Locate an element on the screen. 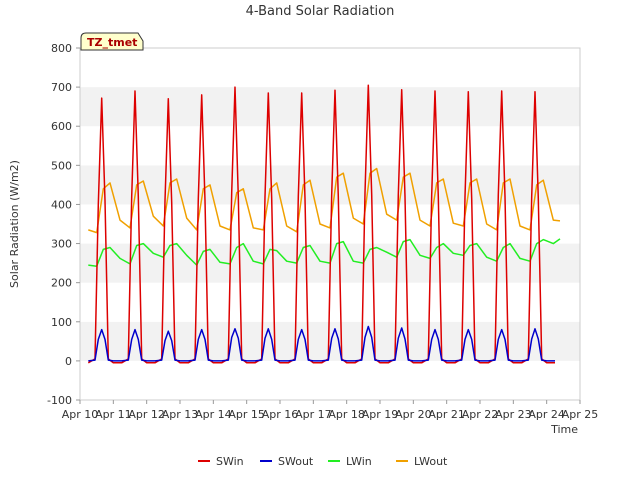 The height and width of the screenshot is (480, 640). y-axis-label: Solar Radiation (W/m2) is located at coordinates (14, 224).